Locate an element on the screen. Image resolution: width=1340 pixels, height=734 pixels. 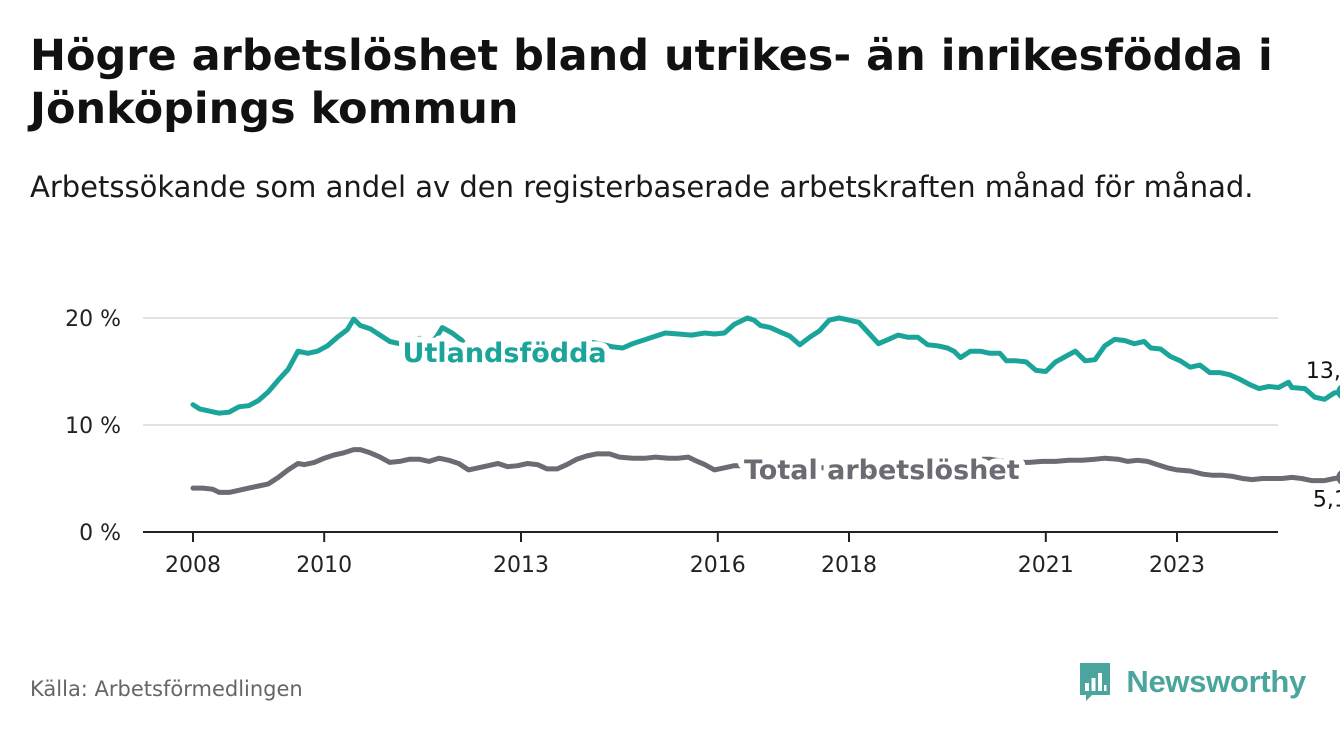
source-note: Källa: Arbetsförmedlingen is located at coordinates (166, 689).